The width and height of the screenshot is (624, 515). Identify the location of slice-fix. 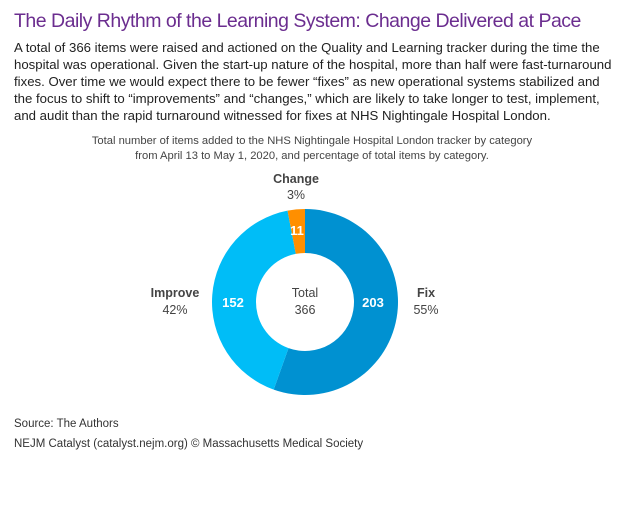
(335, 302).